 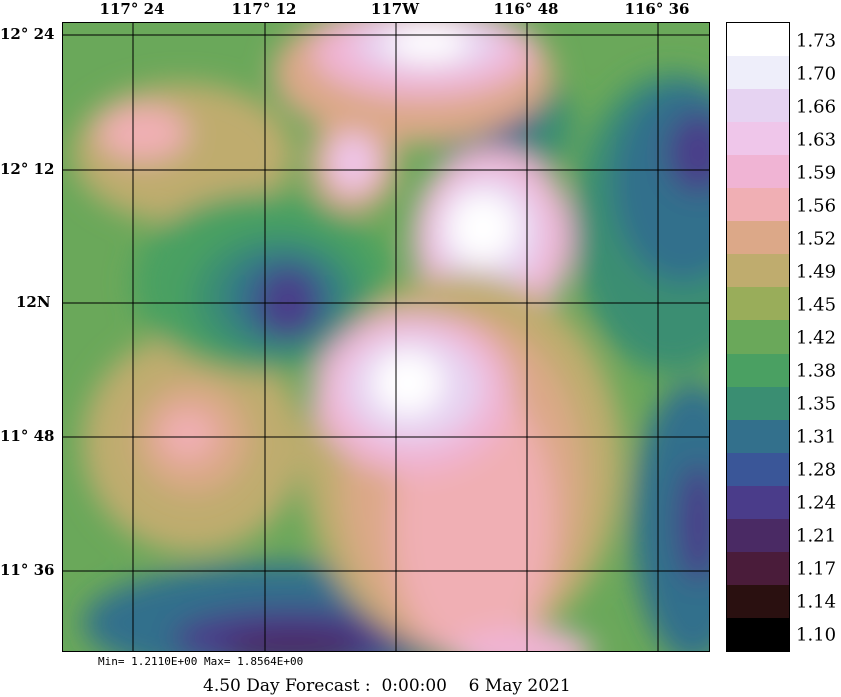 What do you see at coordinates (526, 9) in the screenshot?
I see `lon-label-116-48: 116° 48` at bounding box center [526, 9].